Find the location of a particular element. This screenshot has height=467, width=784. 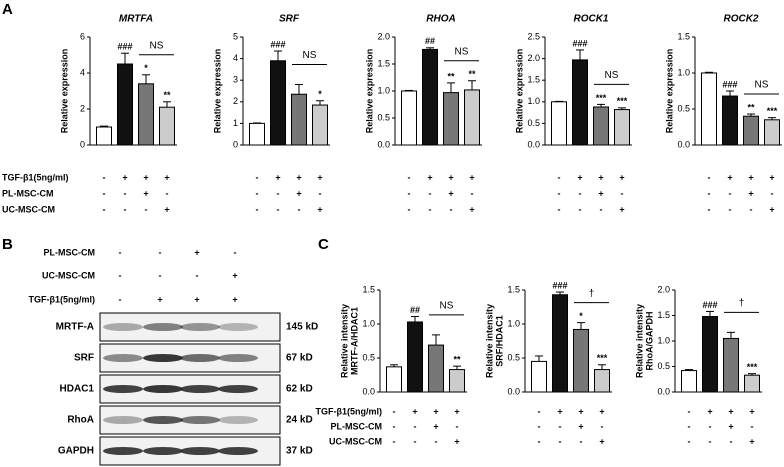

band-size: 24 kD is located at coordinates (299, 420).